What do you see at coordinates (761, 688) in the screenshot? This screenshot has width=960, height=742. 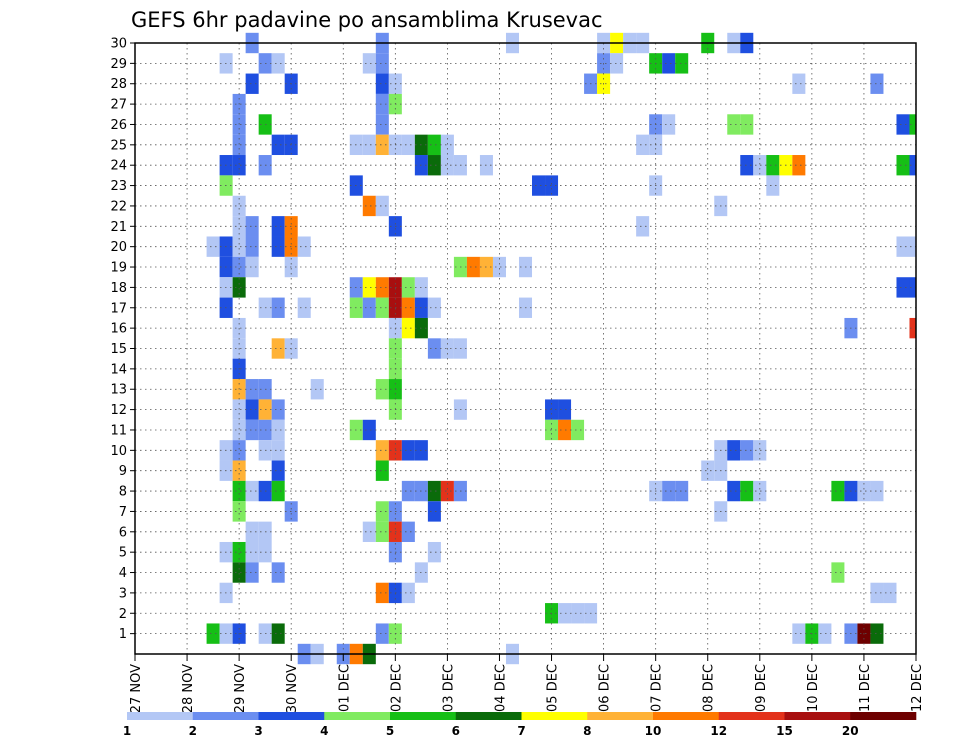 I see `x-tick-label: 09 DEC` at bounding box center [761, 688].